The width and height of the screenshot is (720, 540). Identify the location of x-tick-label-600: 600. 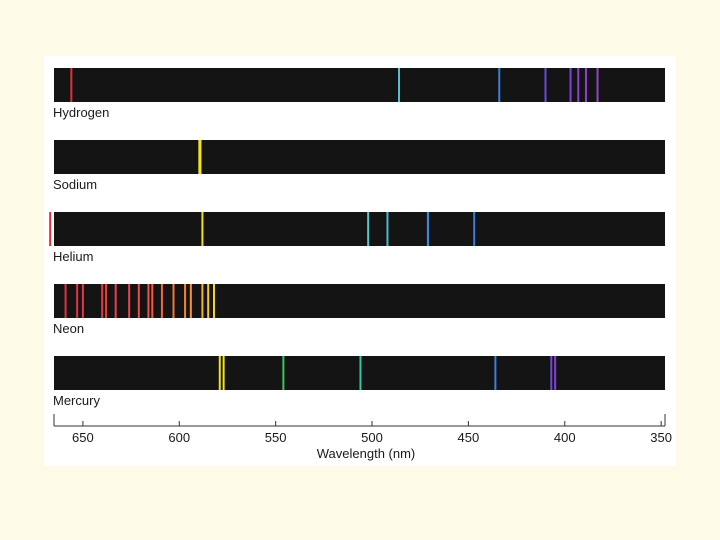
(179, 437).